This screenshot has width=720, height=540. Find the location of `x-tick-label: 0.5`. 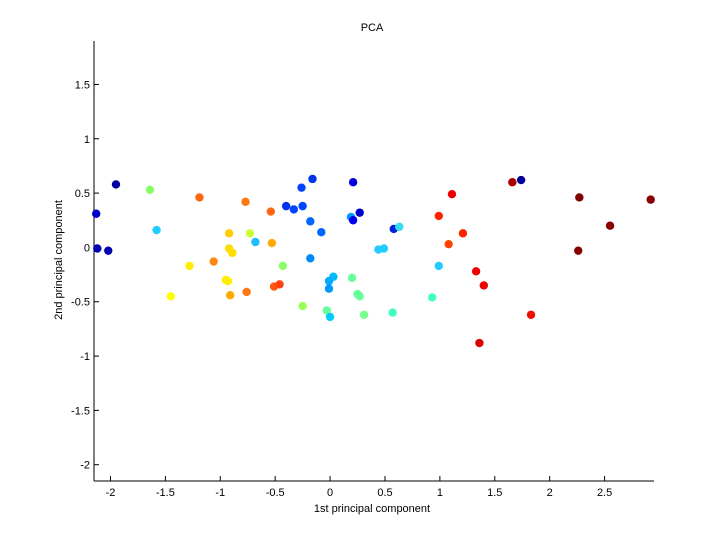

x-tick-label: 0.5 is located at coordinates (384, 493).